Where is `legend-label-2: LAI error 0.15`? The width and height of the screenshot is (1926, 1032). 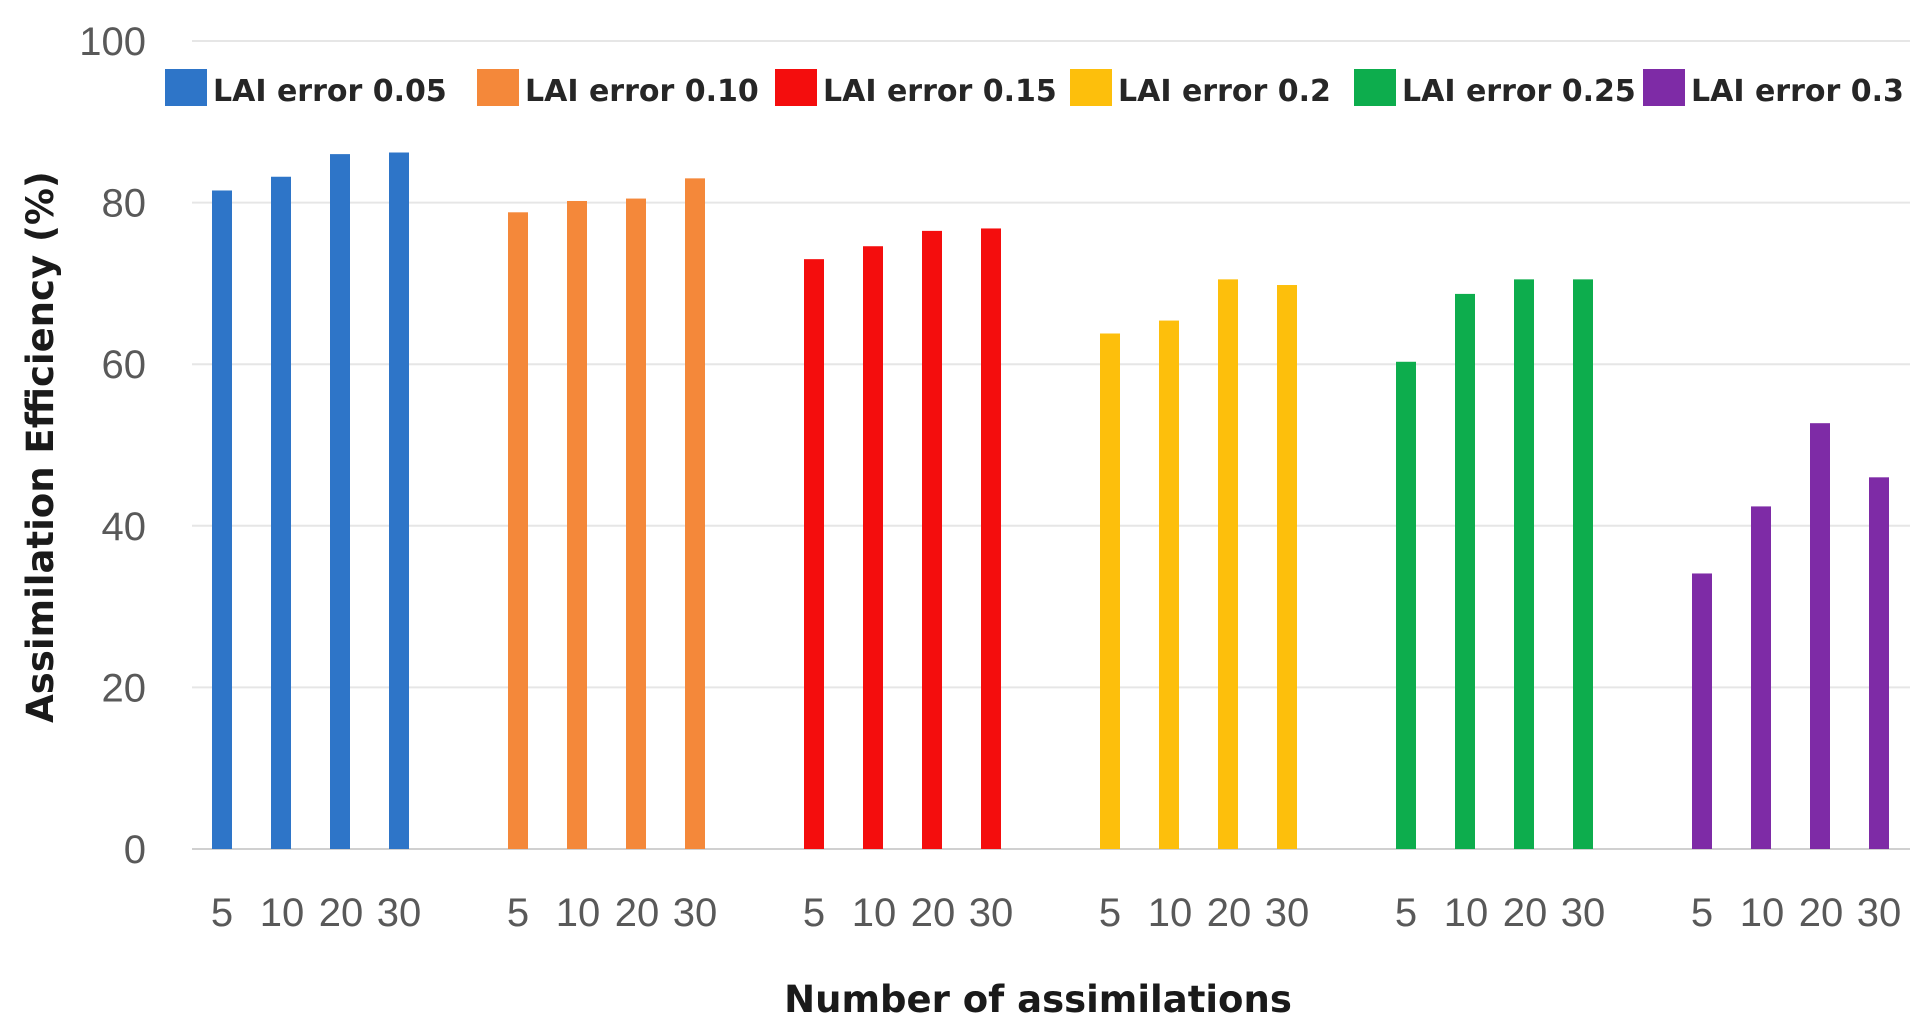 legend-label-2: LAI error 0.15 is located at coordinates (940, 91).